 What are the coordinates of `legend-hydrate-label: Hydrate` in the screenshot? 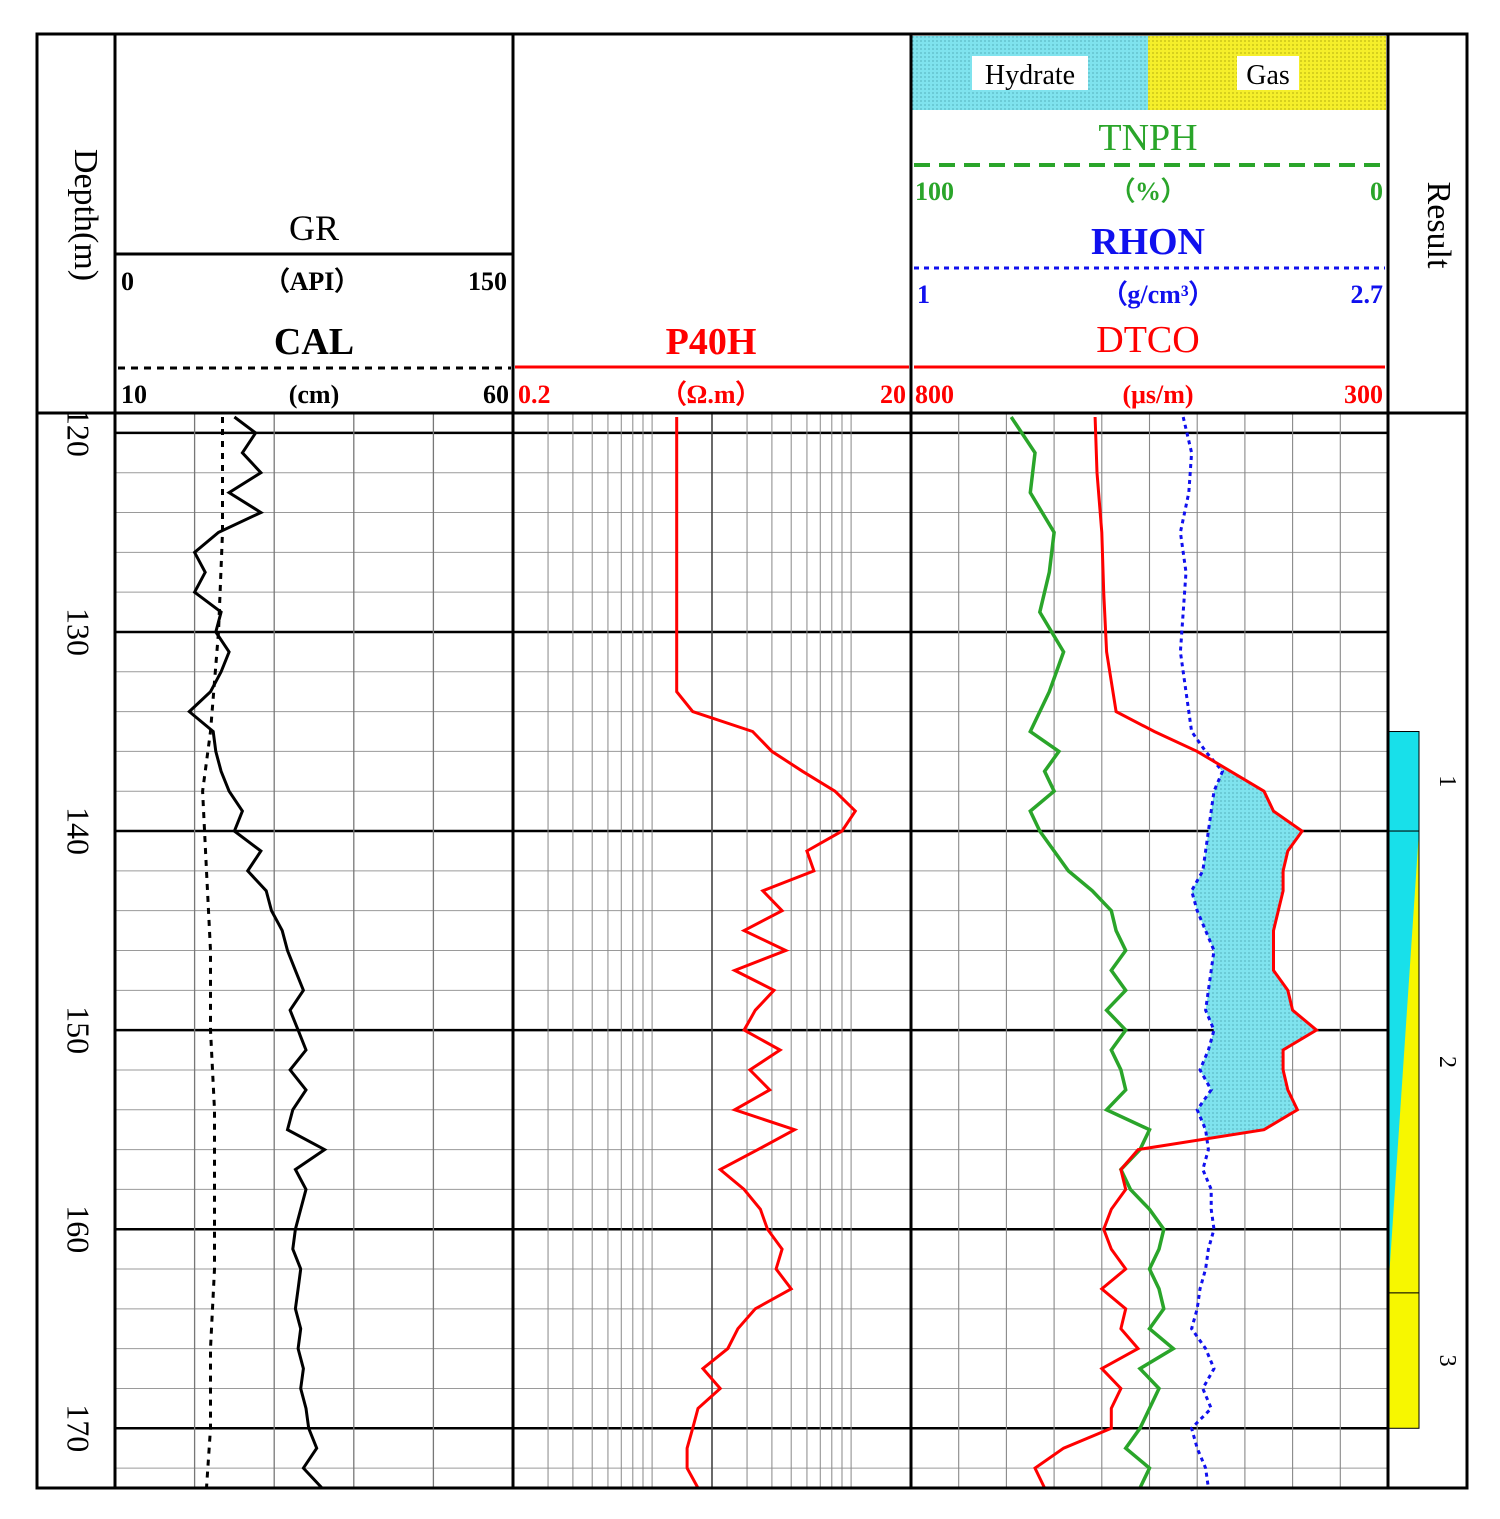 It's located at (1030, 75).